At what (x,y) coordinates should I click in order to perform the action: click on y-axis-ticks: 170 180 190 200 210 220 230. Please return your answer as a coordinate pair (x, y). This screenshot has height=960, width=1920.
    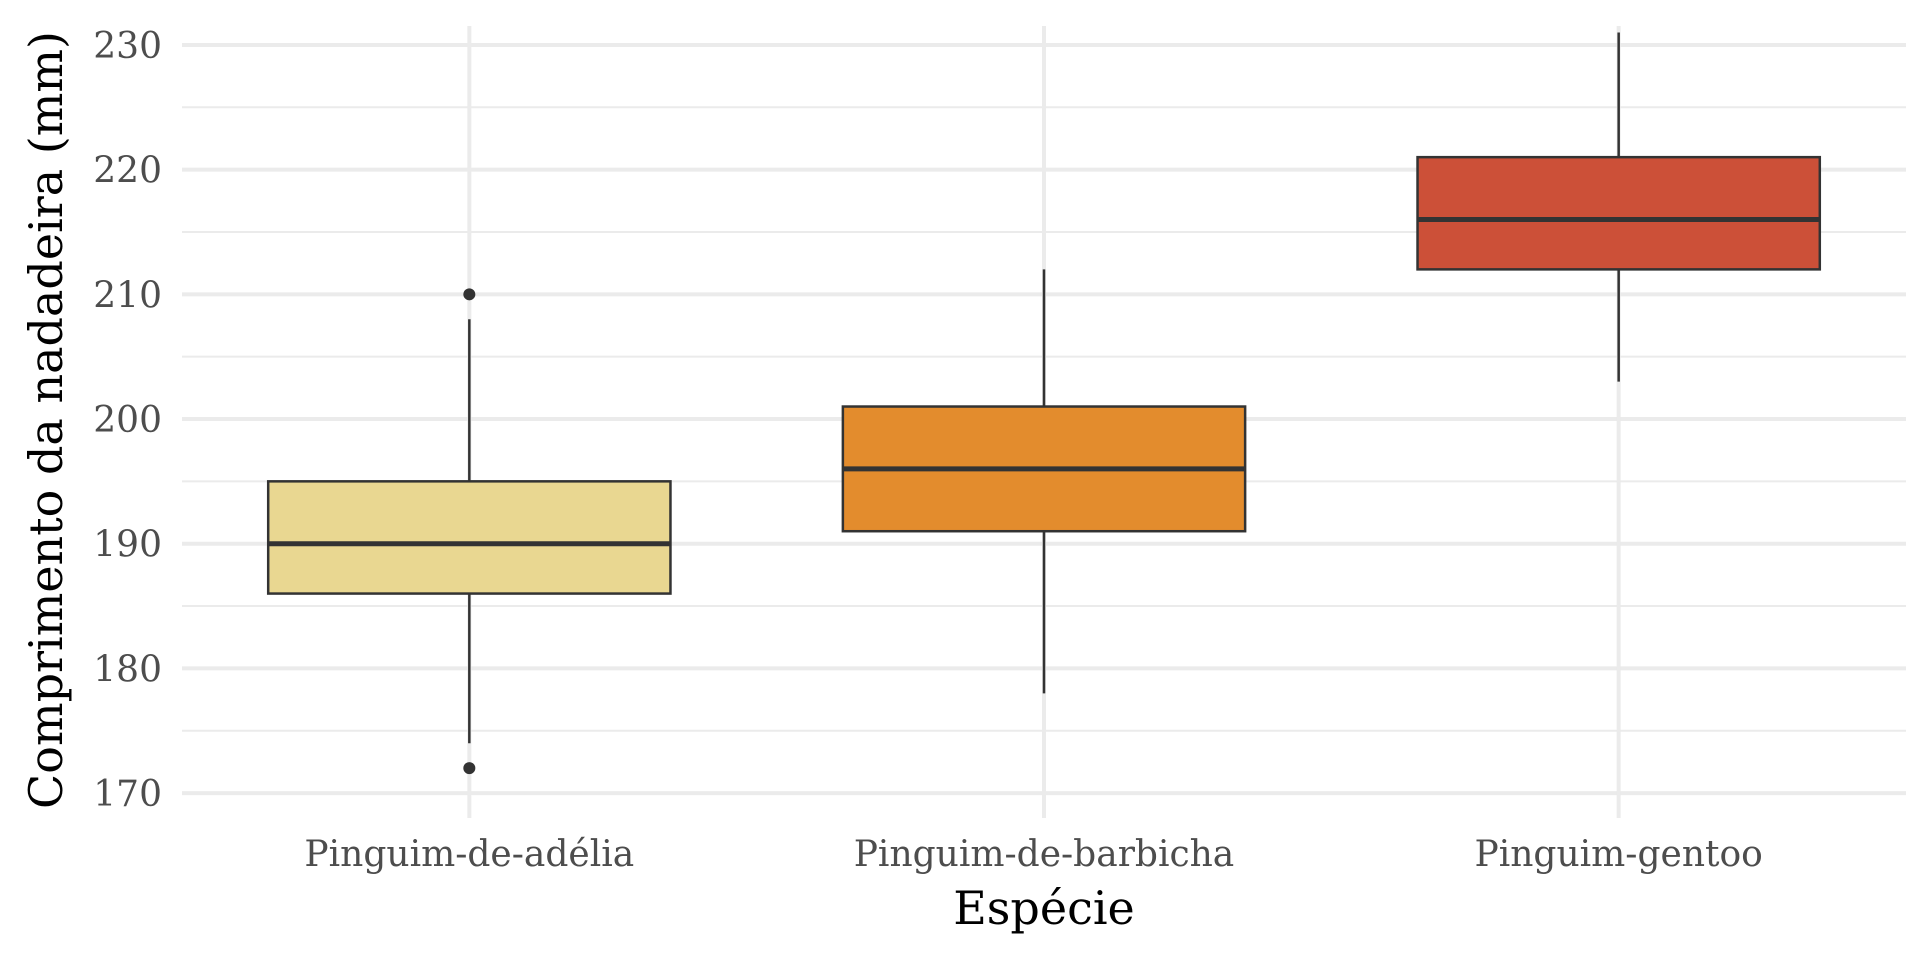
    Looking at the image, I should click on (127, 420).